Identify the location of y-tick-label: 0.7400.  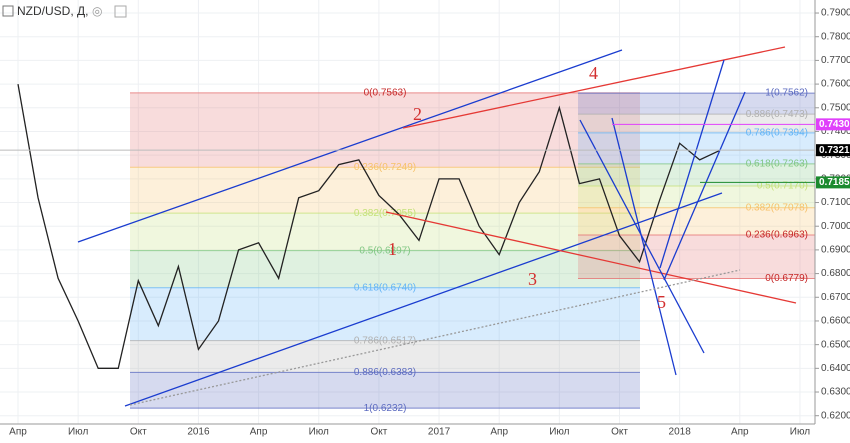
(835, 131).